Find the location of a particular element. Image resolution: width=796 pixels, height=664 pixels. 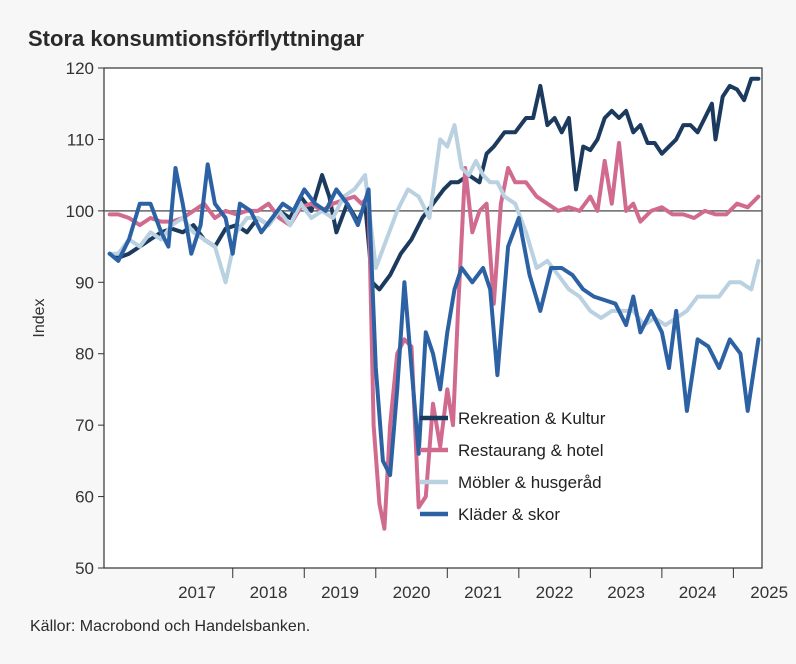

legend-label: Möbler & husgeråd is located at coordinates (530, 482).